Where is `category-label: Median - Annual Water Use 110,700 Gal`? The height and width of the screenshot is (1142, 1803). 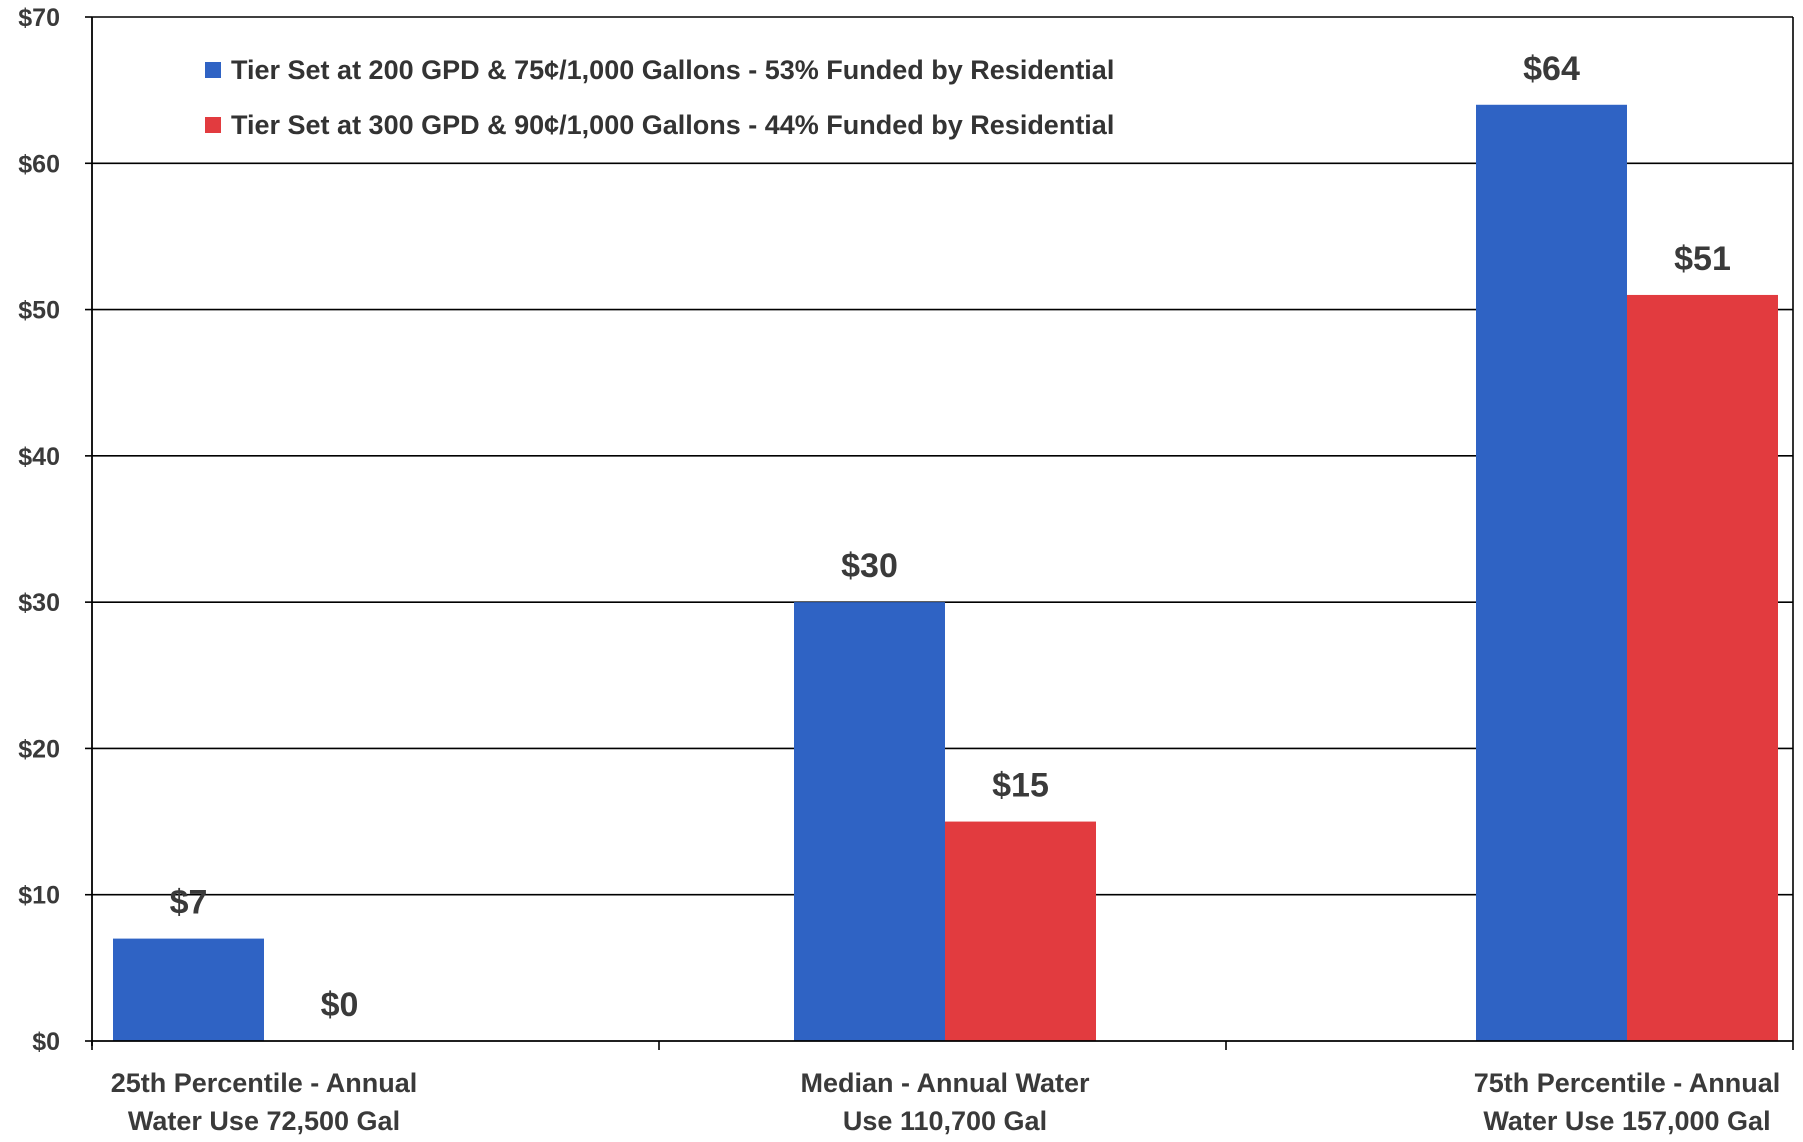
category-label: Median - Annual Water Use 110,700 Gal is located at coordinates (945, 1102).